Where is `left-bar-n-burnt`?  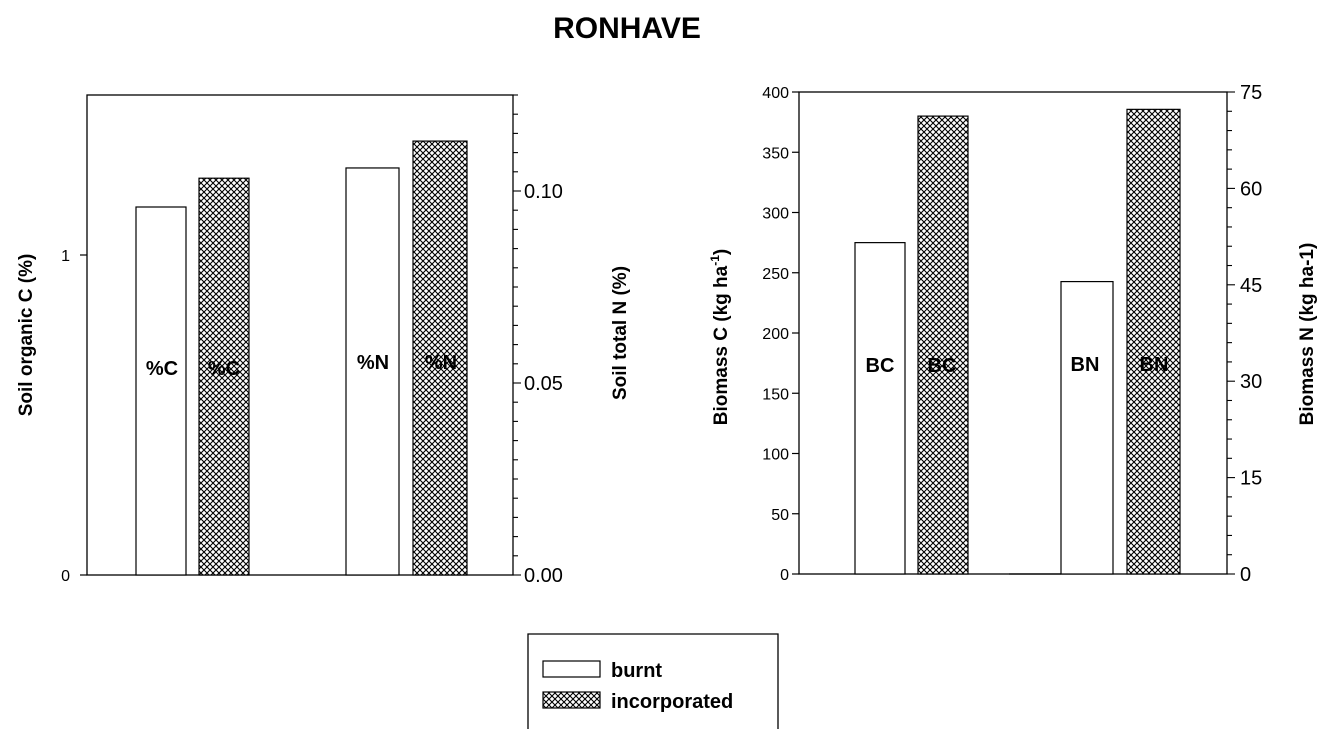 left-bar-n-burnt is located at coordinates (372, 371).